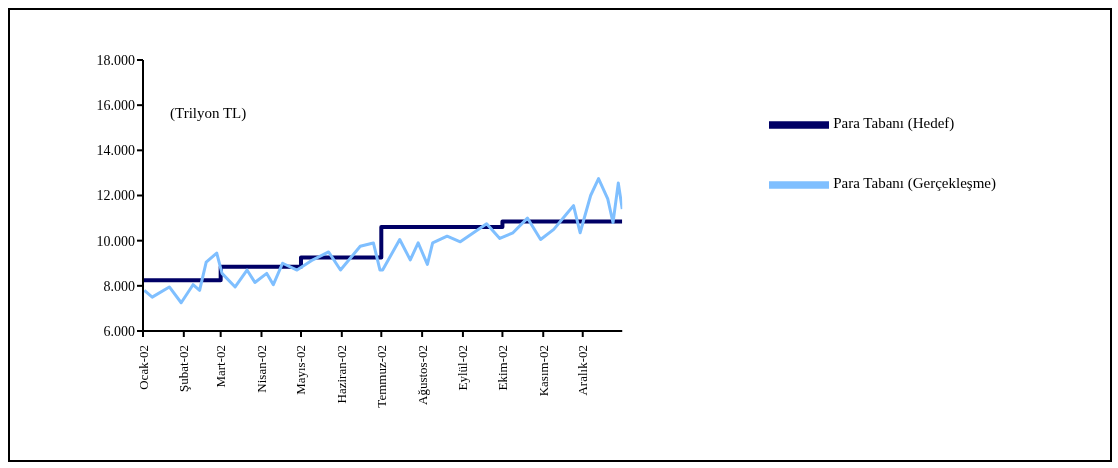 This screenshot has height=468, width=1118. What do you see at coordinates (119, 286) in the screenshot?
I see `y-tick-label: 8.000` at bounding box center [119, 286].